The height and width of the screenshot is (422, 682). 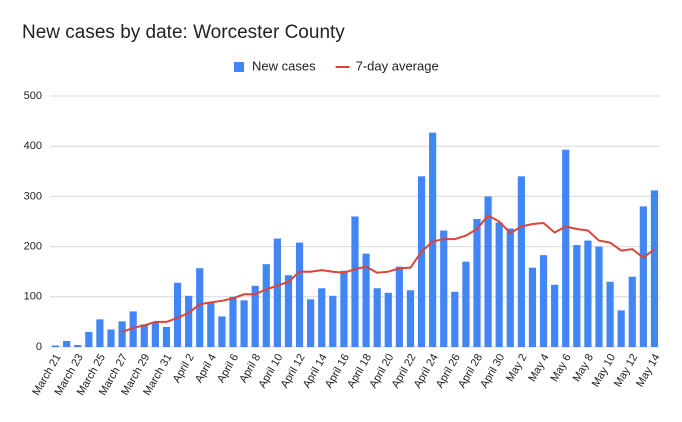 I want to click on y-tick-label: 200, so click(x=33, y=247).